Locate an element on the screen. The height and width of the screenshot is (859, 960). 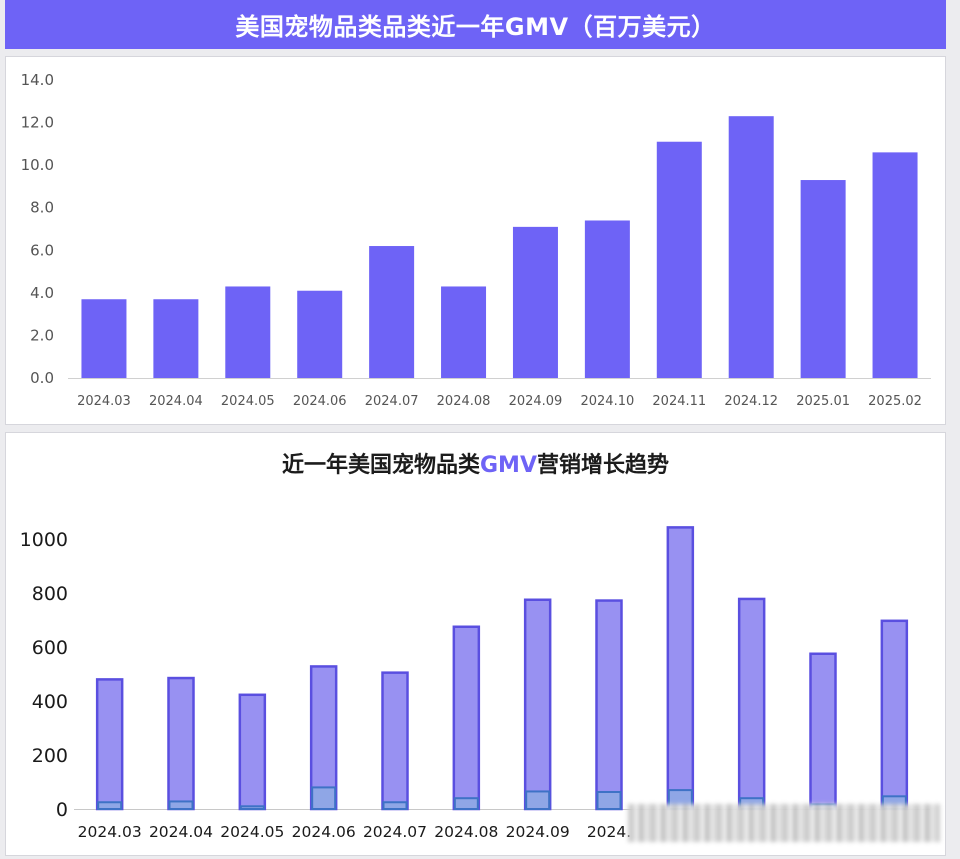
y-tick-label: 2.0 is located at coordinates (42, 335).